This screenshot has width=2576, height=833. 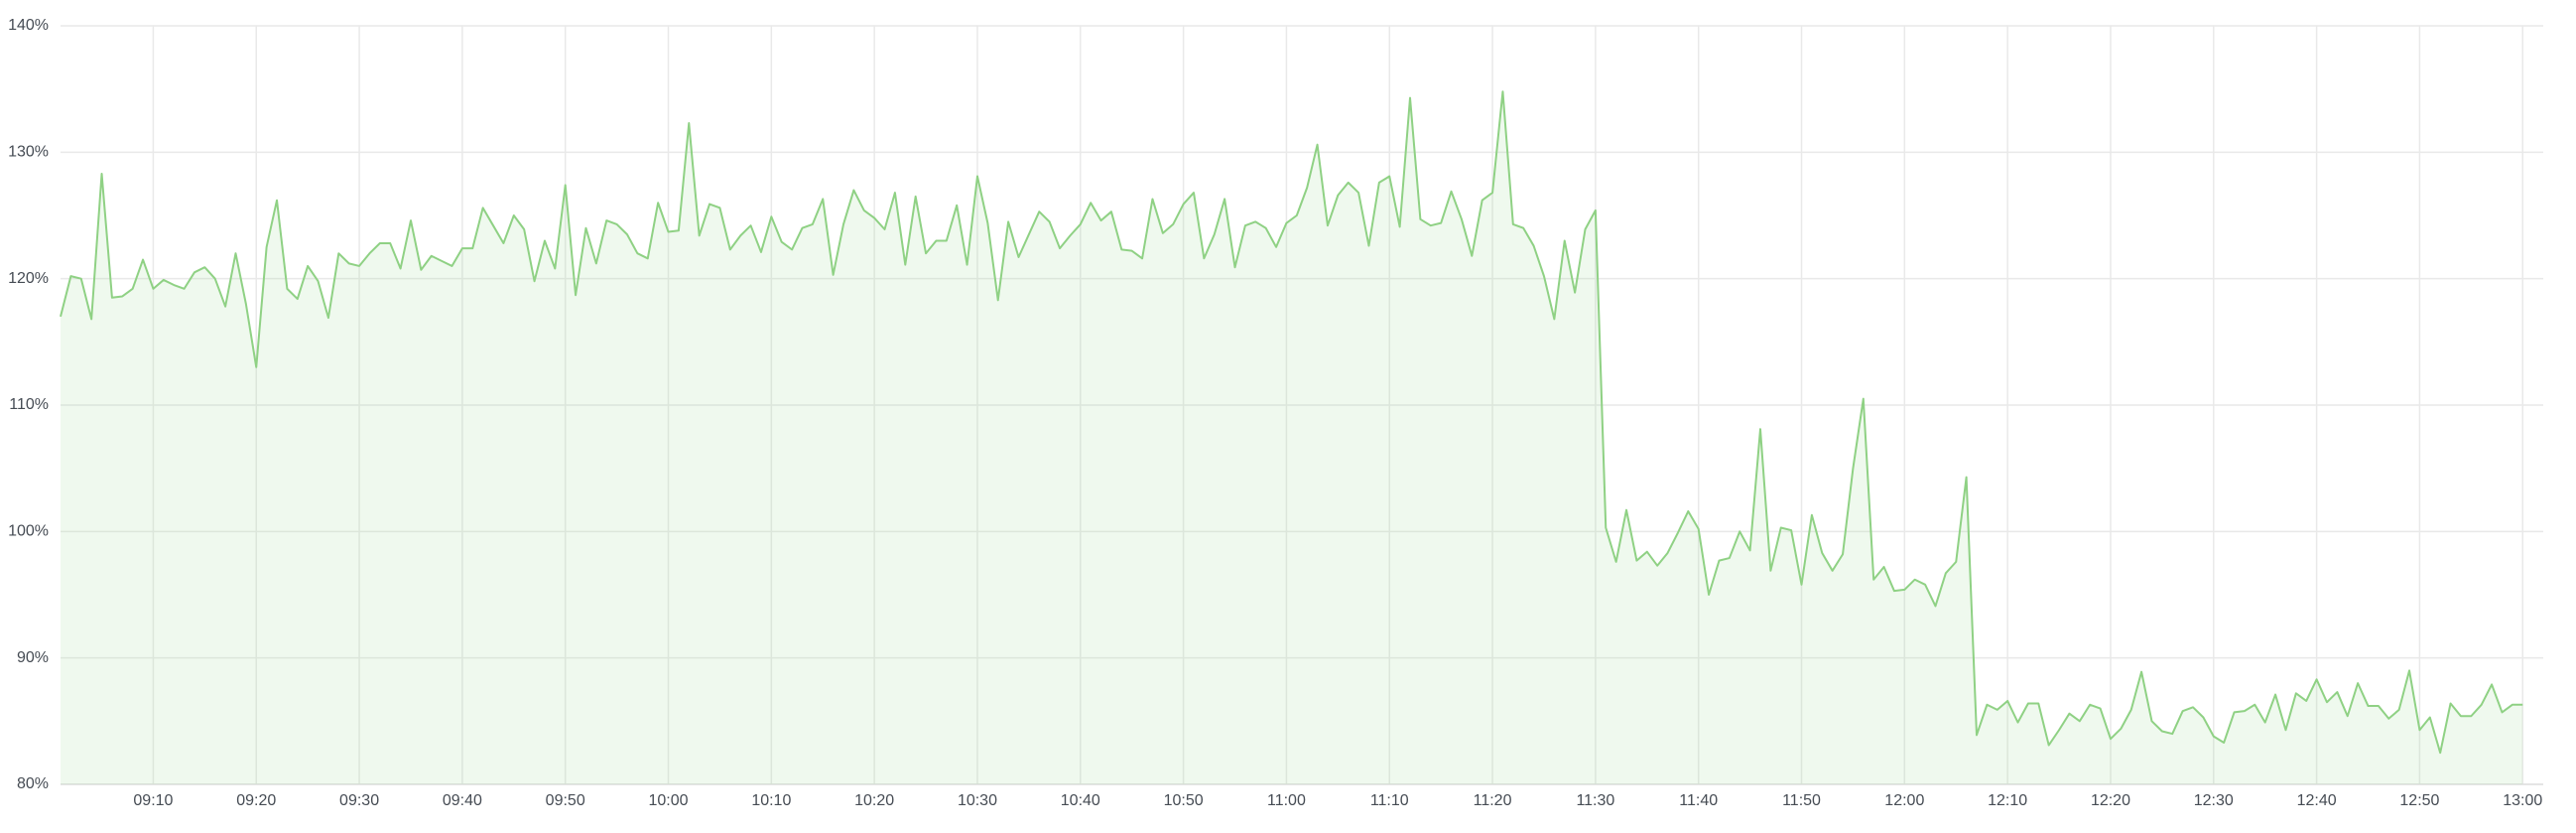 I want to click on x-tick-label: 09:30, so click(x=359, y=800).